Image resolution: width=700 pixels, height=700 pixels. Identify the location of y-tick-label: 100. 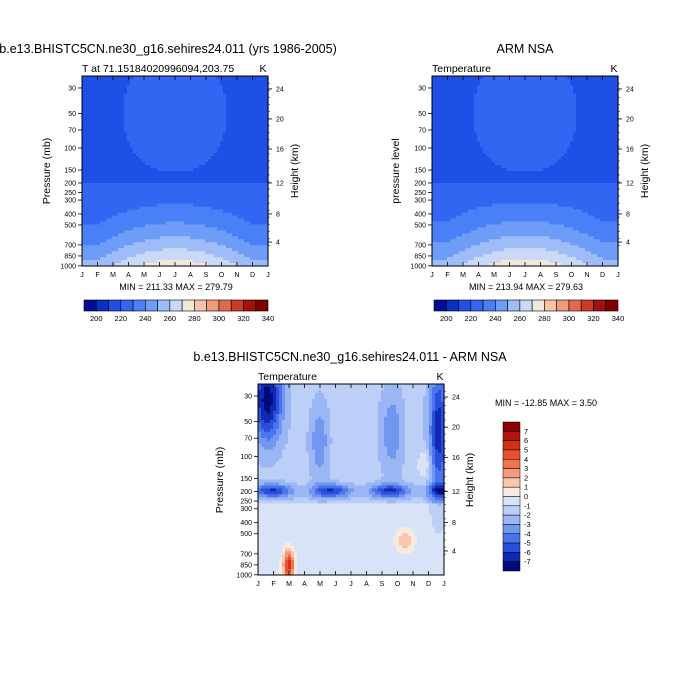
(70, 149).